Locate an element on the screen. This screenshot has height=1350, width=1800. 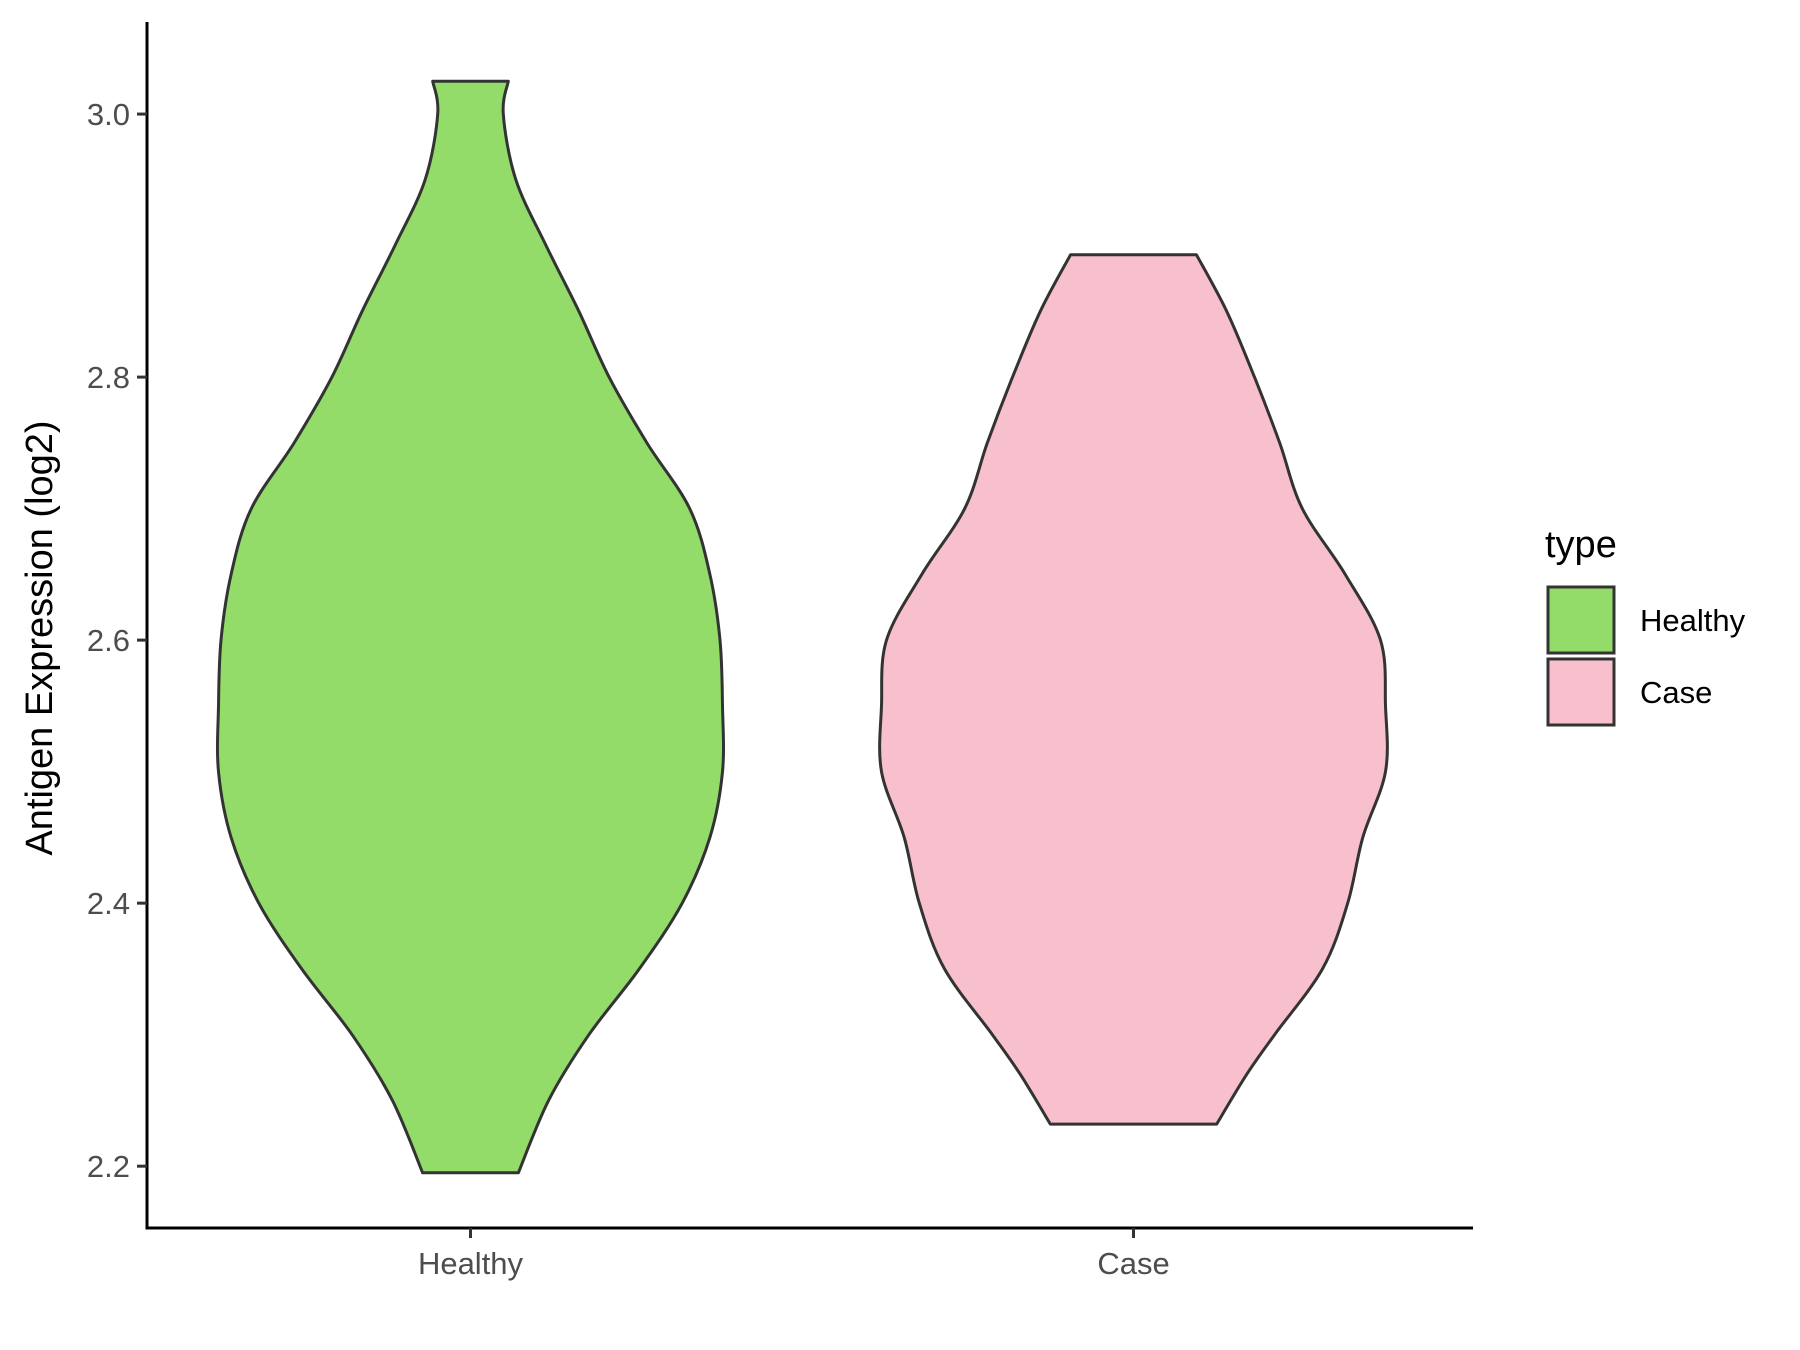
x-tick-label: Healthy is located at coordinates (471, 1263).